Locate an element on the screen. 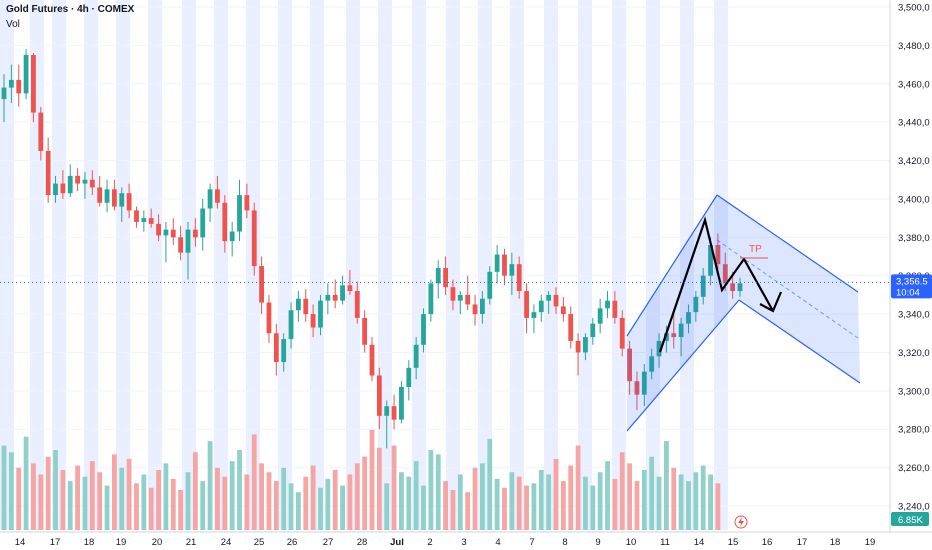  time-tick-label: Jul is located at coordinates (397, 542).